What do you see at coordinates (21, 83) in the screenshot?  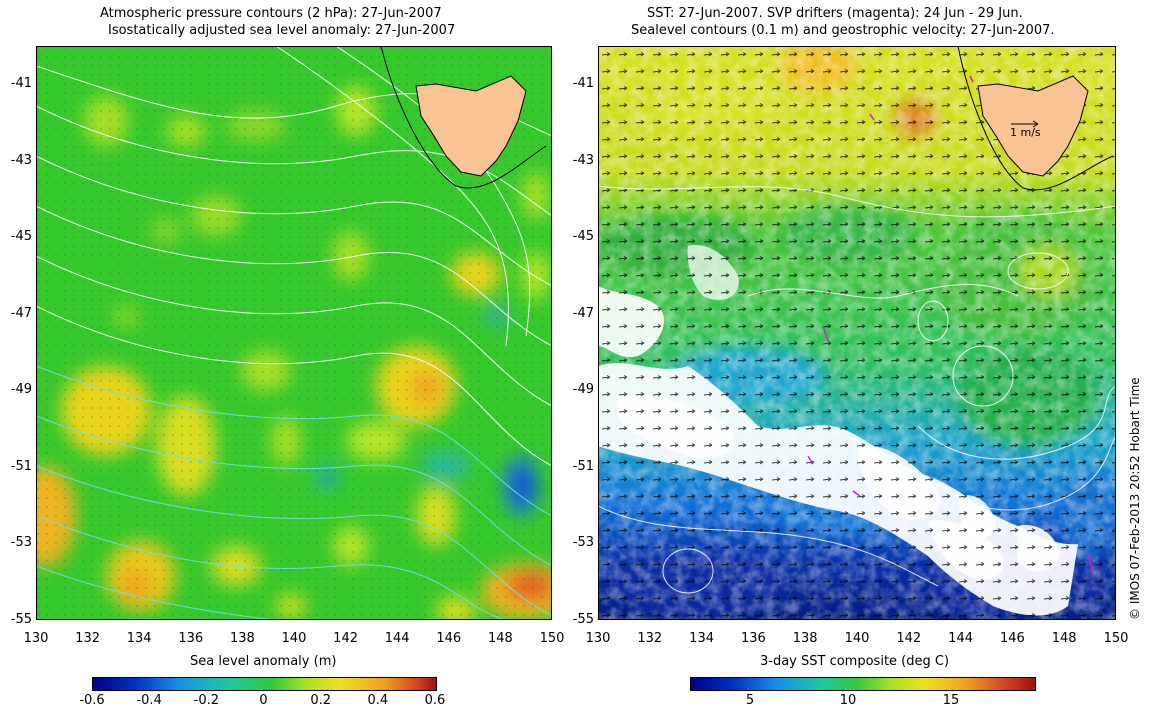 I see `left-y-tick-0: -41` at bounding box center [21, 83].